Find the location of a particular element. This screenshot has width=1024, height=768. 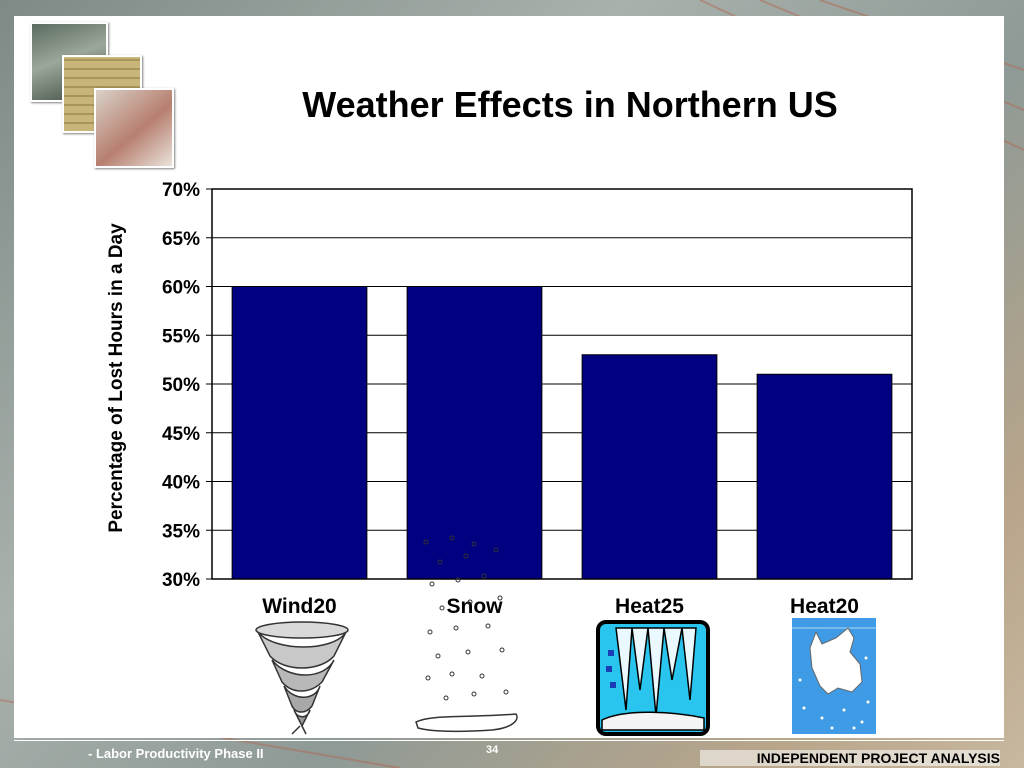

bar-heat25 is located at coordinates (649, 467).